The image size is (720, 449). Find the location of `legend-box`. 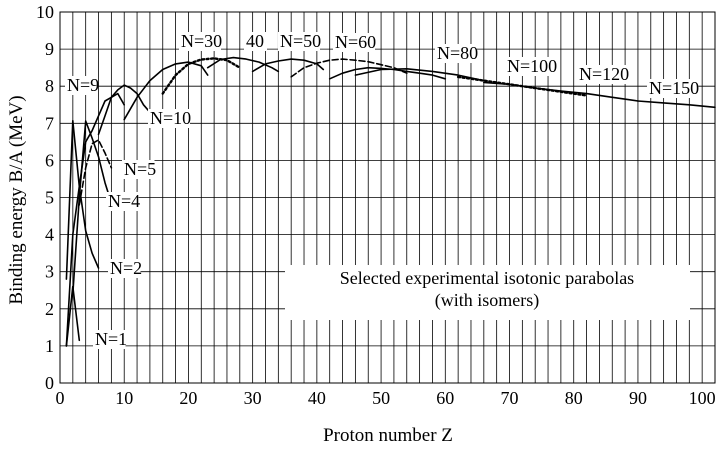

legend-box is located at coordinates (487, 292).